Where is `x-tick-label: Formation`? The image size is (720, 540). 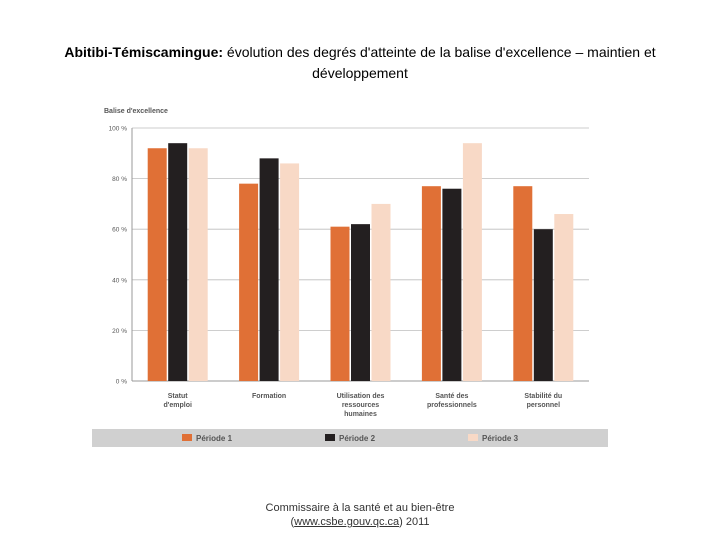
x-tick-label: Formation is located at coordinates (269, 396).